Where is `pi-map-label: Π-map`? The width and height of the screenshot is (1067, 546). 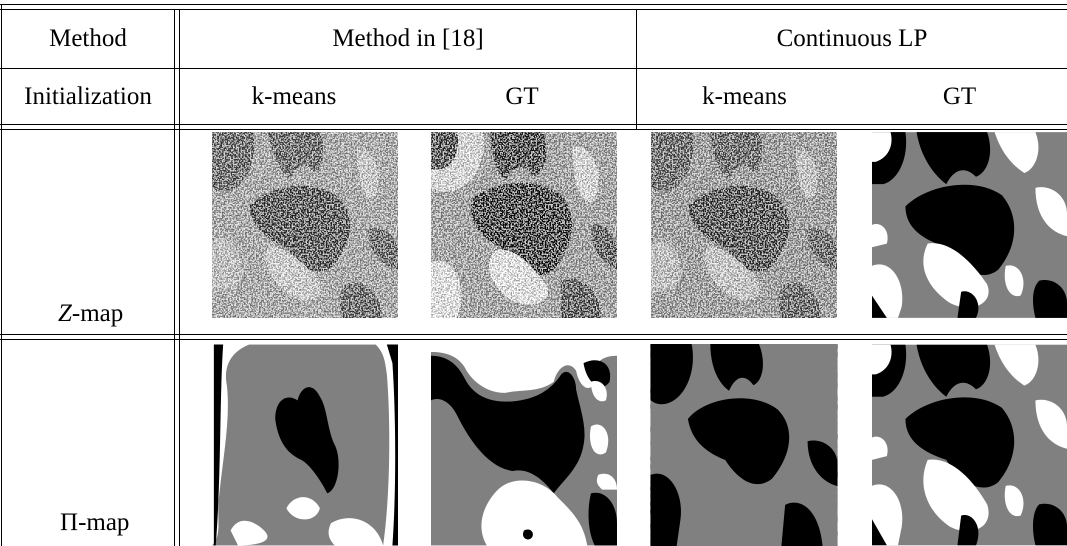
pi-map-label: Π-map is located at coordinates (94, 523).